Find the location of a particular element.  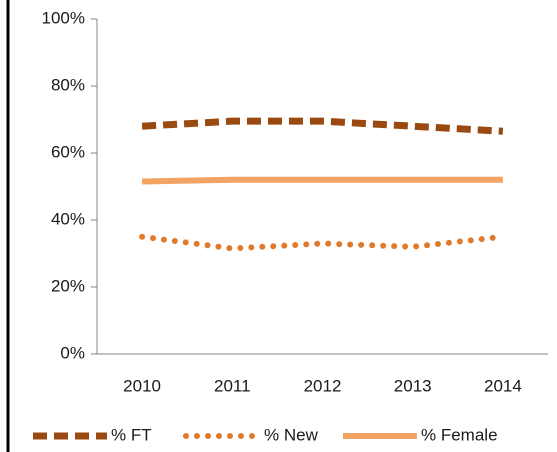

y-tick-label: 60% is located at coordinates (68, 151).